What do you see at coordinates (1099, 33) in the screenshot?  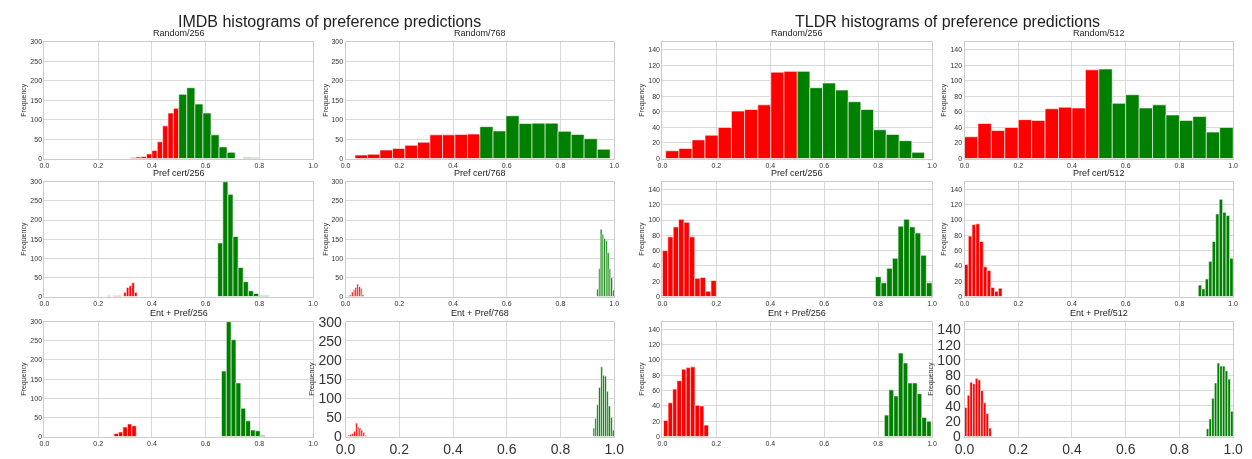 I see `chart-title: Random/512` at bounding box center [1099, 33].